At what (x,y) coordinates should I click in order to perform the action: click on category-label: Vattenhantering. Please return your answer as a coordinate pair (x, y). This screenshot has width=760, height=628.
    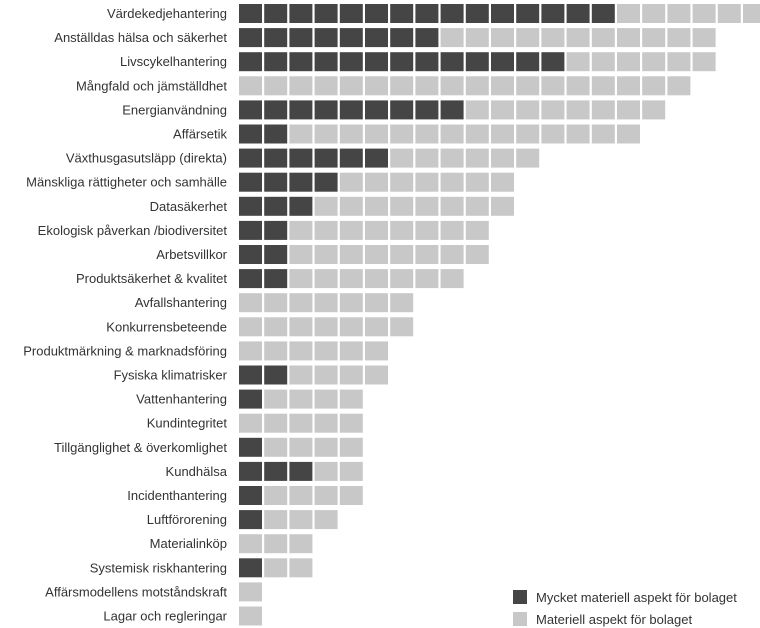
    Looking at the image, I should click on (181, 399).